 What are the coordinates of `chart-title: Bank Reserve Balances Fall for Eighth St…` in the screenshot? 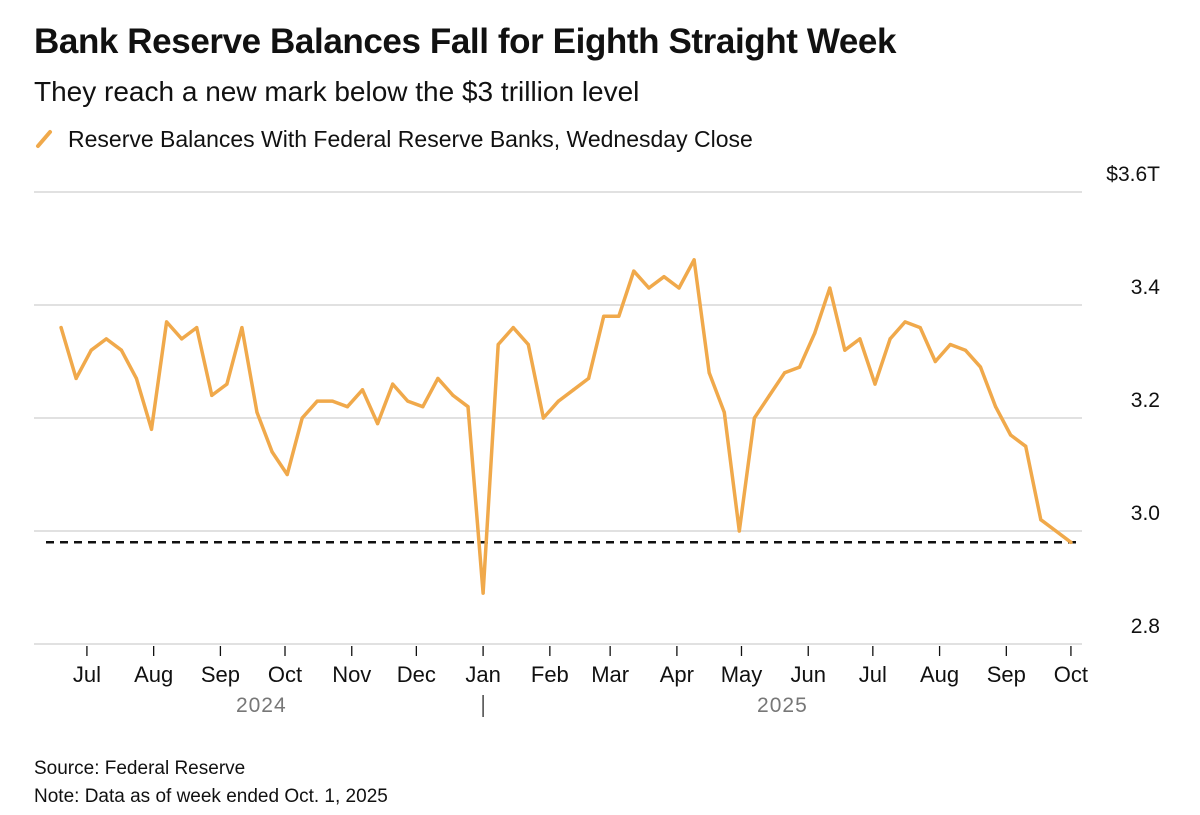 It's located at (465, 41).